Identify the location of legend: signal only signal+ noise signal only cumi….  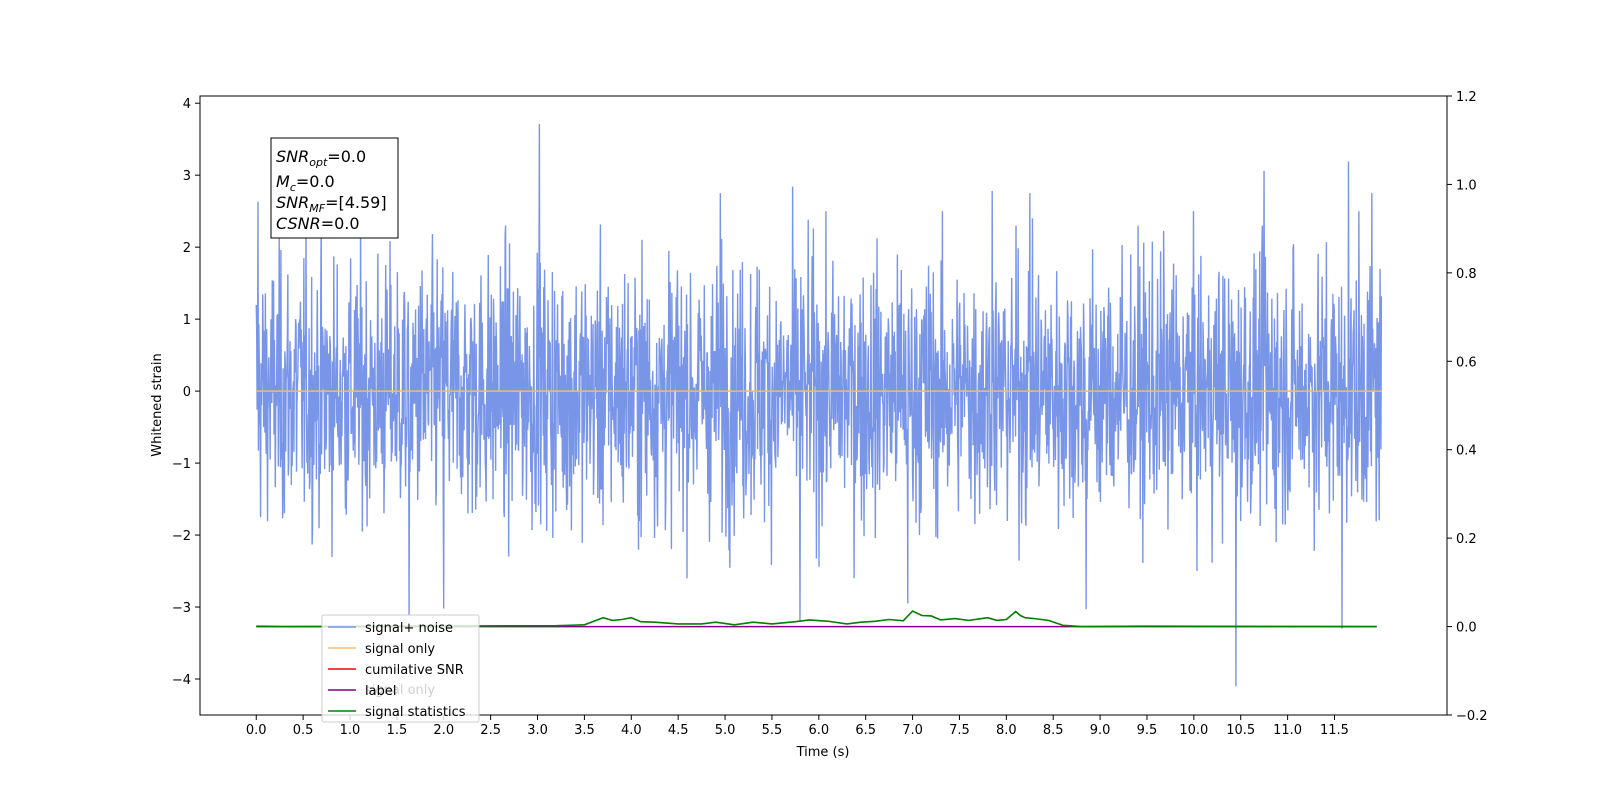
(400, 668).